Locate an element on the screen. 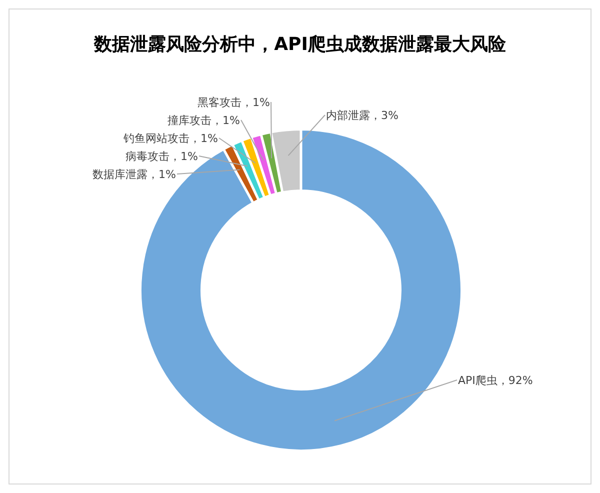  slice-label: 内部泄露 is located at coordinates (348, 115).